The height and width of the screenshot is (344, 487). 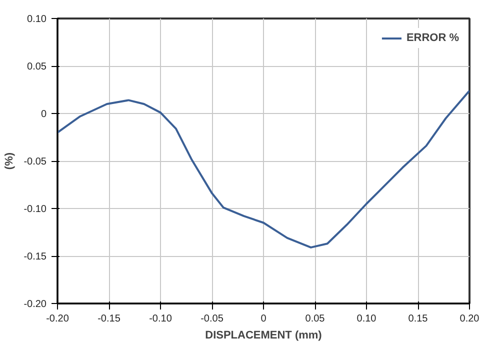 I want to click on x-tick-label: -0.10, so click(x=160, y=319).